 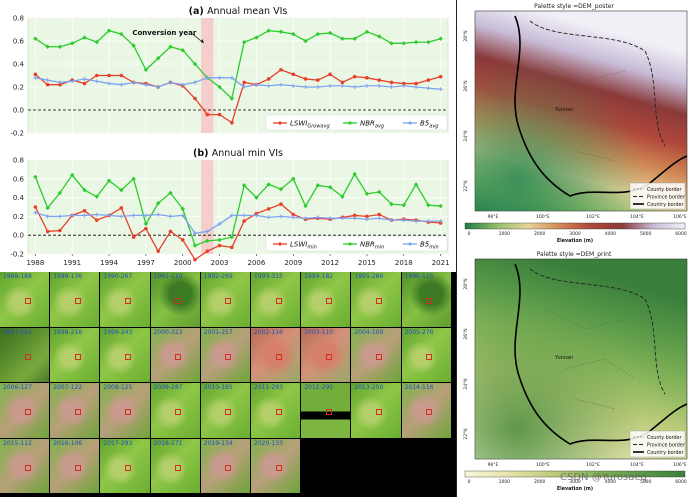 What do you see at coordinates (419, 332) in the screenshot?
I see `tile-date-label: 2005-276` at bounding box center [419, 332].